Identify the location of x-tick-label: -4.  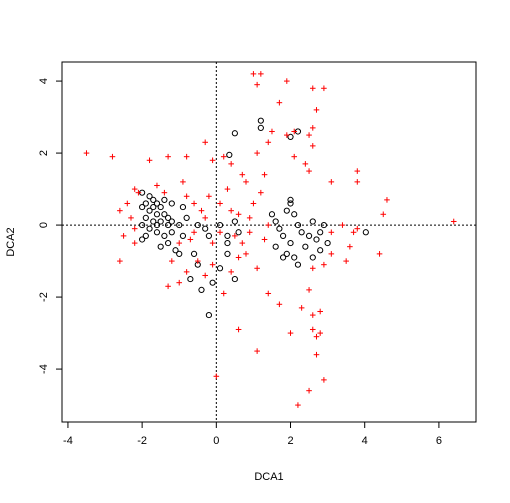
(68, 441).